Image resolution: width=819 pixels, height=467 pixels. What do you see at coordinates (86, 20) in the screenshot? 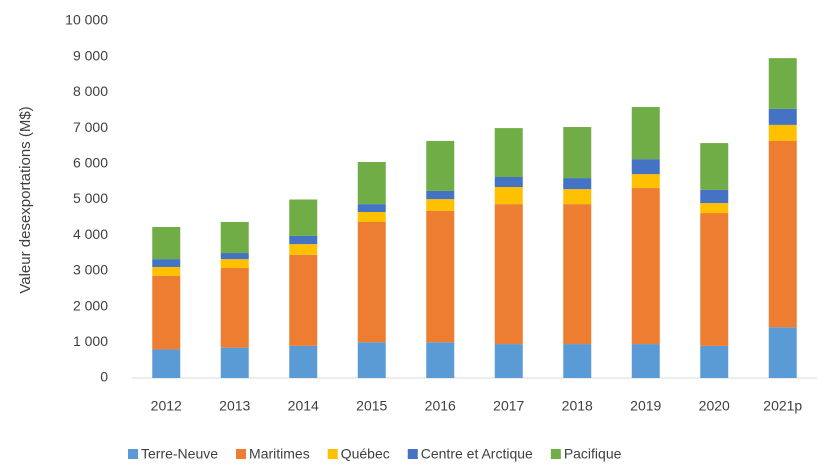
I see `y-tick-label: 10 000` at bounding box center [86, 20].